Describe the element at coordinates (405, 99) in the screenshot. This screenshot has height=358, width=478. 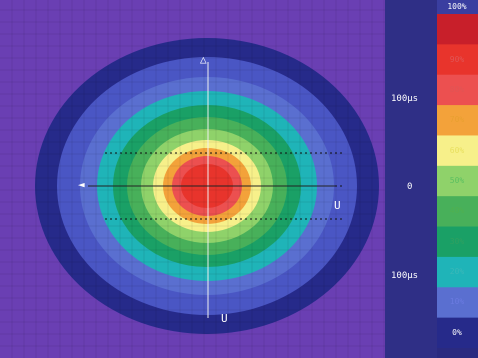
I see `scale-label-top: 100μs` at that location.